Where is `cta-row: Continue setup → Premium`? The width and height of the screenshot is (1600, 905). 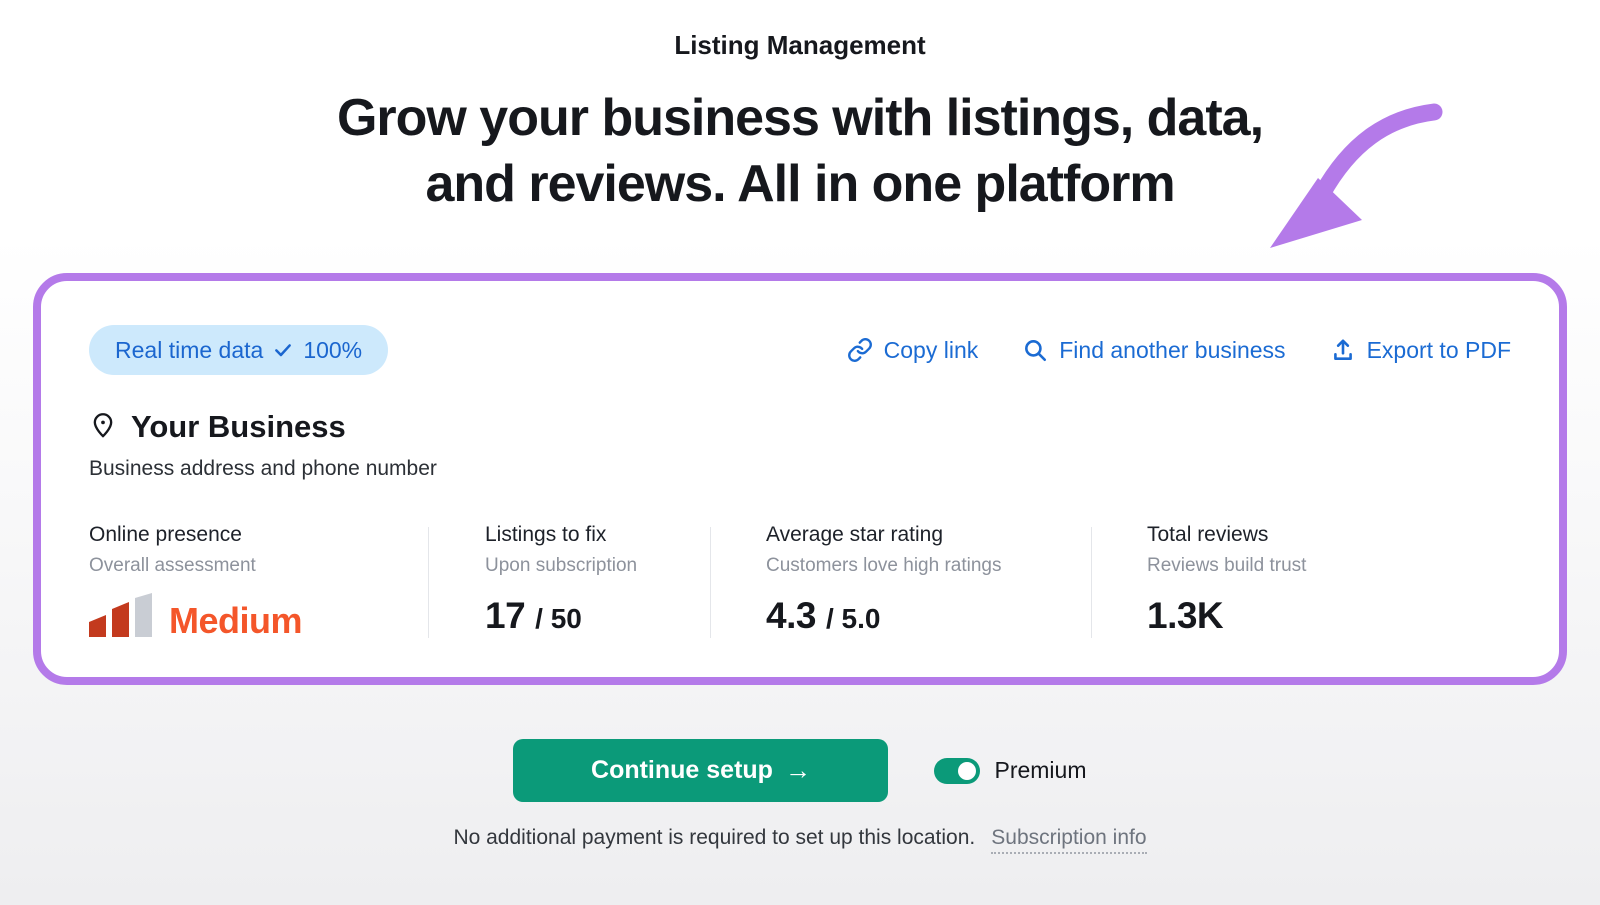 cta-row: Continue setup → Premium is located at coordinates (800, 770).